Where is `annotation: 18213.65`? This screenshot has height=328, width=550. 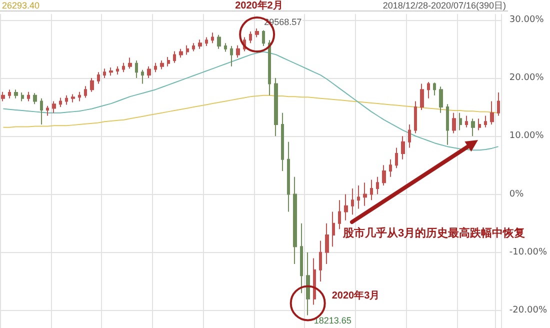
annotation: 18213.65 is located at coordinates (333, 321).